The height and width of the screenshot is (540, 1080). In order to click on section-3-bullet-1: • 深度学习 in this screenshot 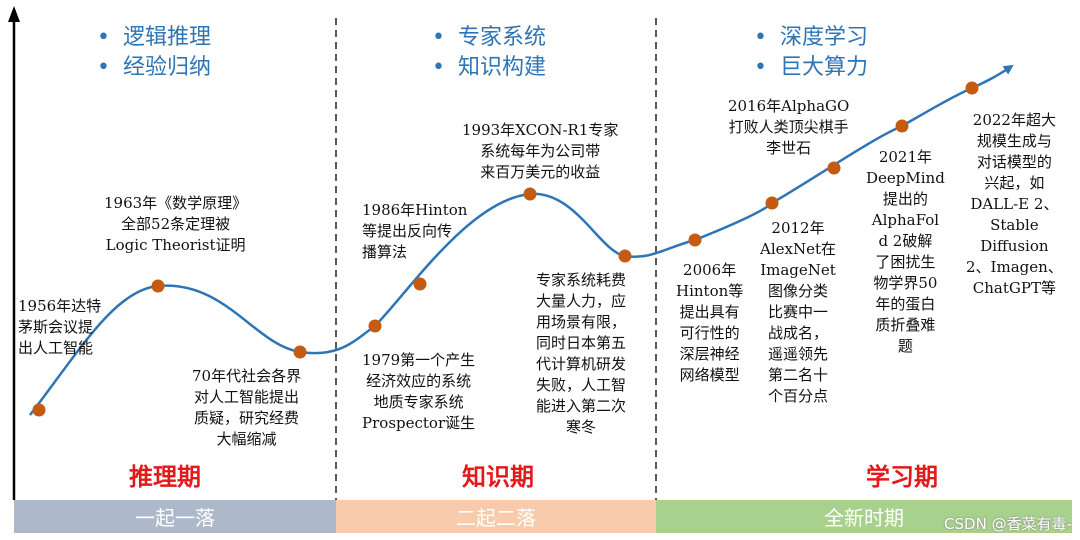, I will do `click(811, 38)`.